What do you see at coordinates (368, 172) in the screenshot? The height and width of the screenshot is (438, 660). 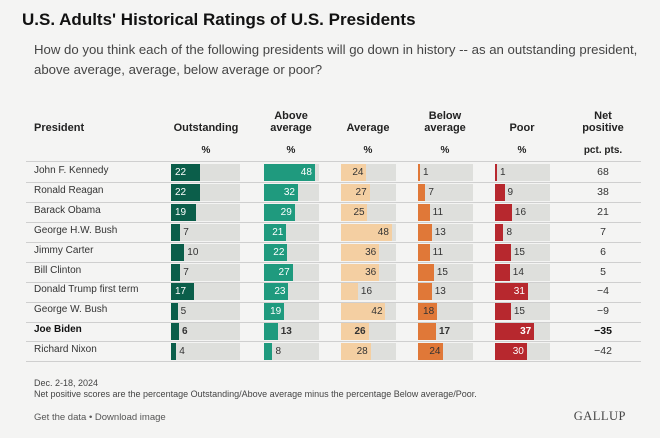 I see `average-track: 24` at bounding box center [368, 172].